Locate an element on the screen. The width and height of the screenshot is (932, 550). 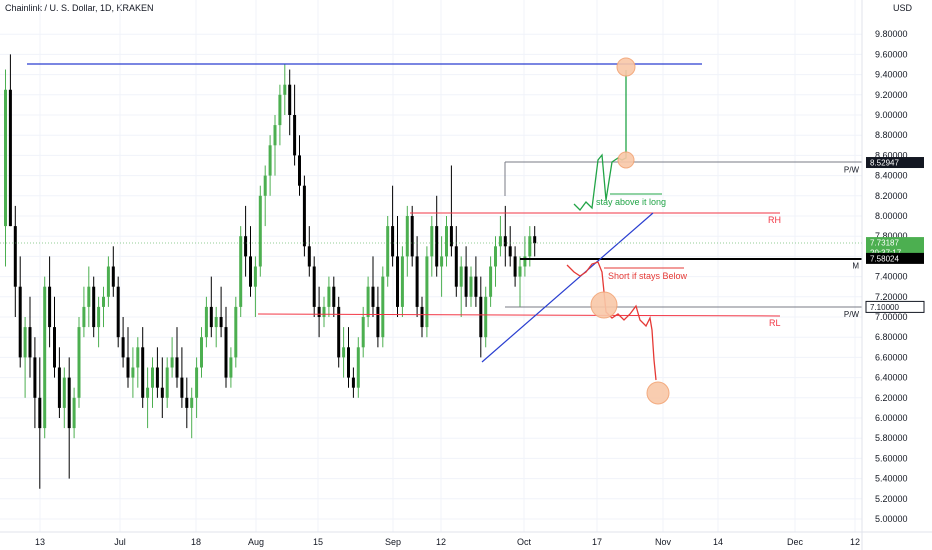
price-tick-label: 9.40000 is located at coordinates (891, 75).